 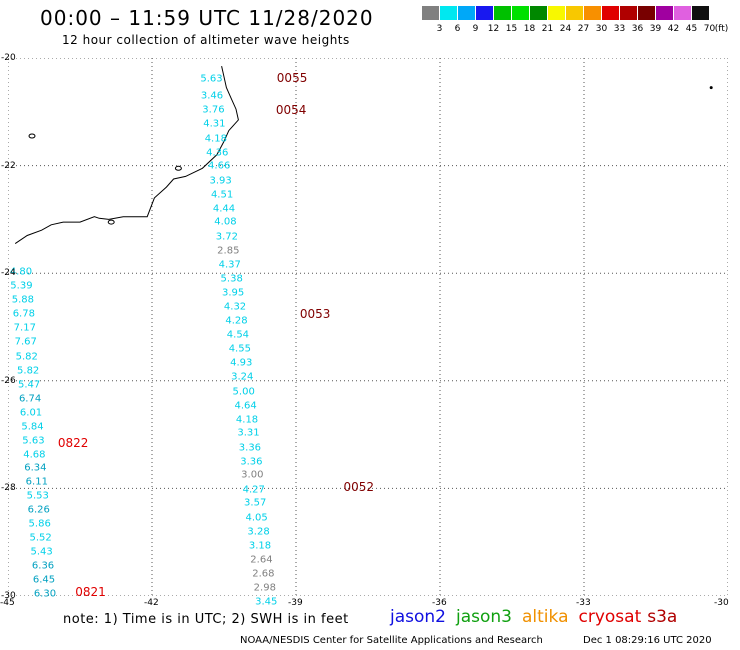 What do you see at coordinates (21, 286) in the screenshot?
I see `wave-height-value: 5.39` at bounding box center [21, 286].